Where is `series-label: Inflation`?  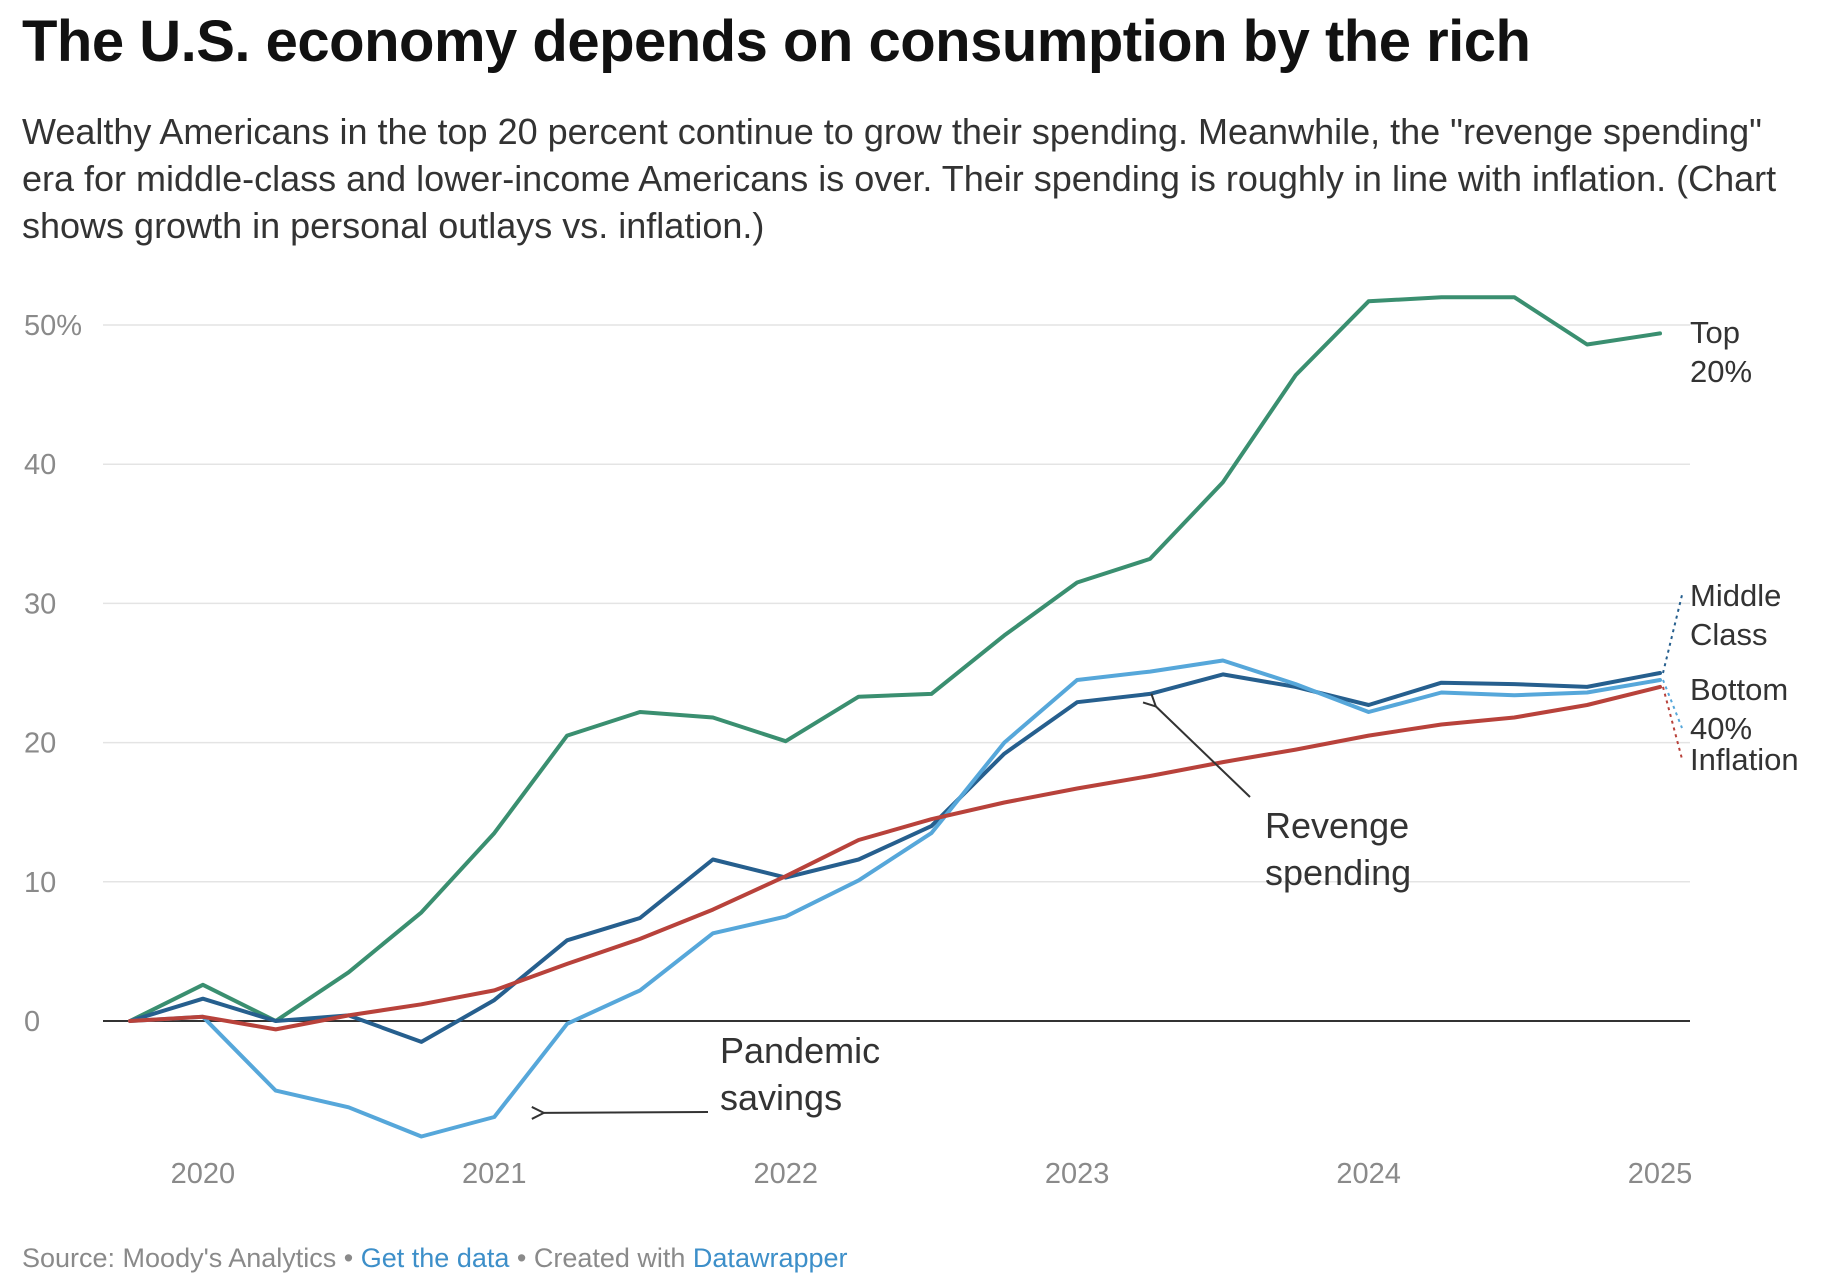
series-label: Inflation is located at coordinates (1744, 759).